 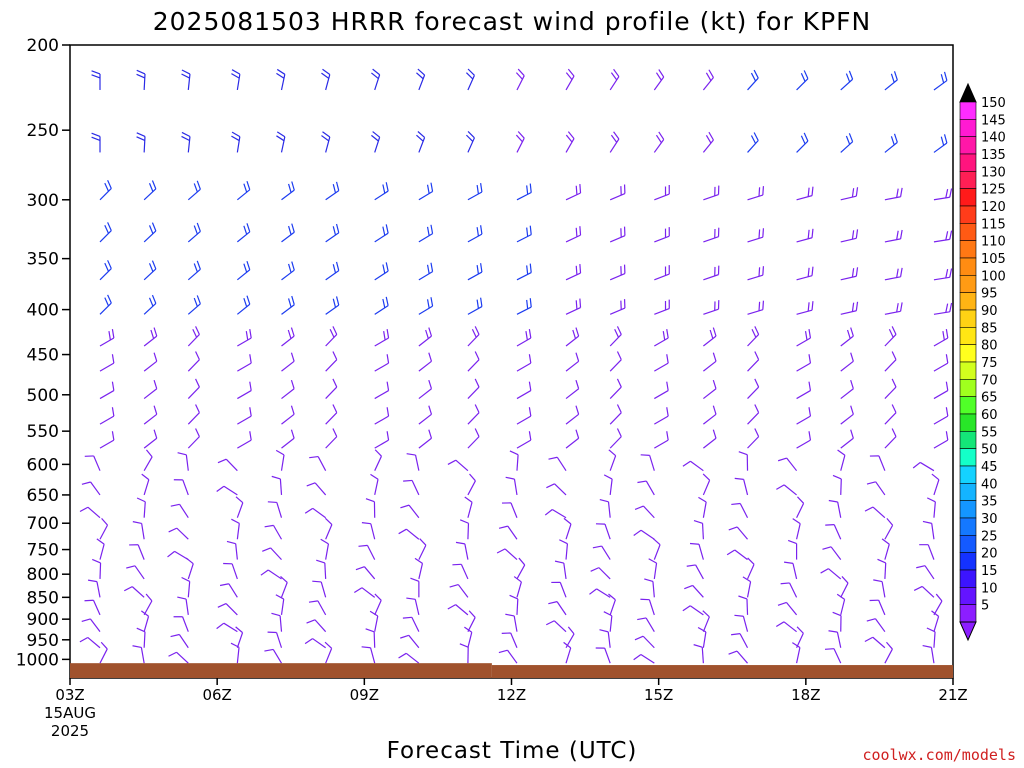 What do you see at coordinates (281, 670) in the screenshot?
I see `surface-terrain` at bounding box center [281, 670].